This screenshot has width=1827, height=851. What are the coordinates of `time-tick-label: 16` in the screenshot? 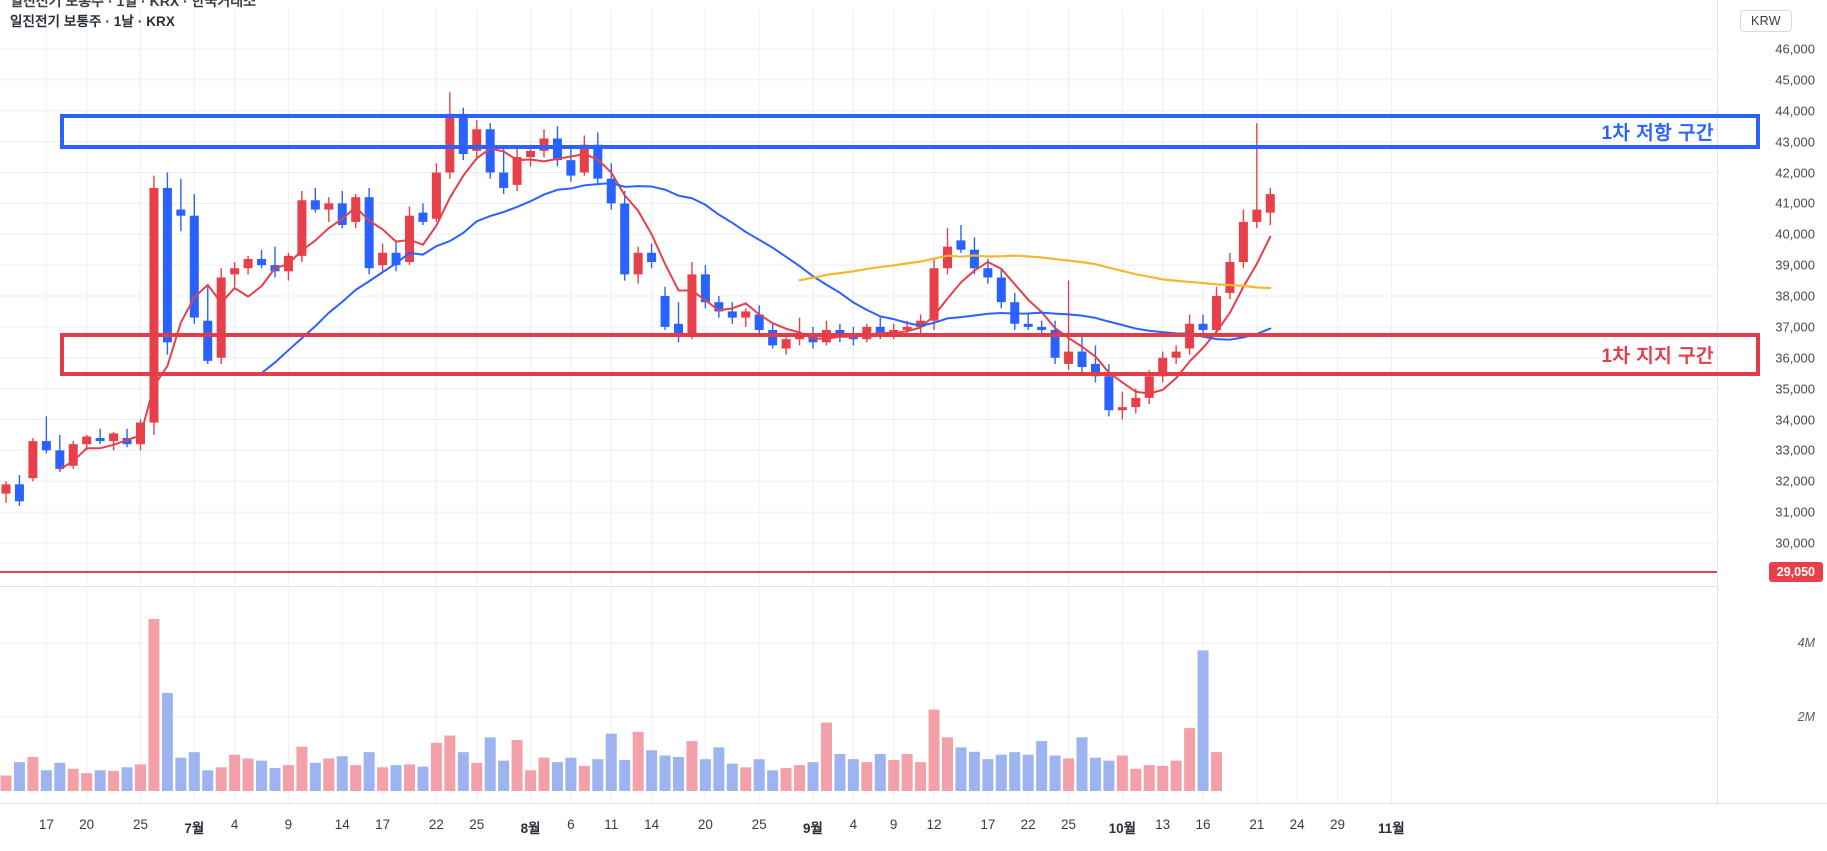 It's located at (1203, 824).